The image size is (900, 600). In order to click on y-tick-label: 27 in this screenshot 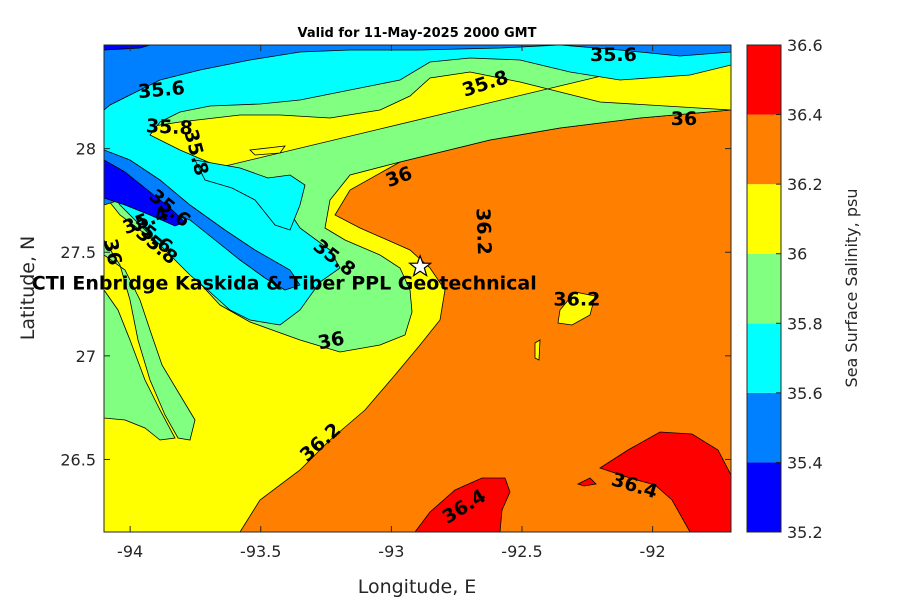, I will do `click(86, 356)`.